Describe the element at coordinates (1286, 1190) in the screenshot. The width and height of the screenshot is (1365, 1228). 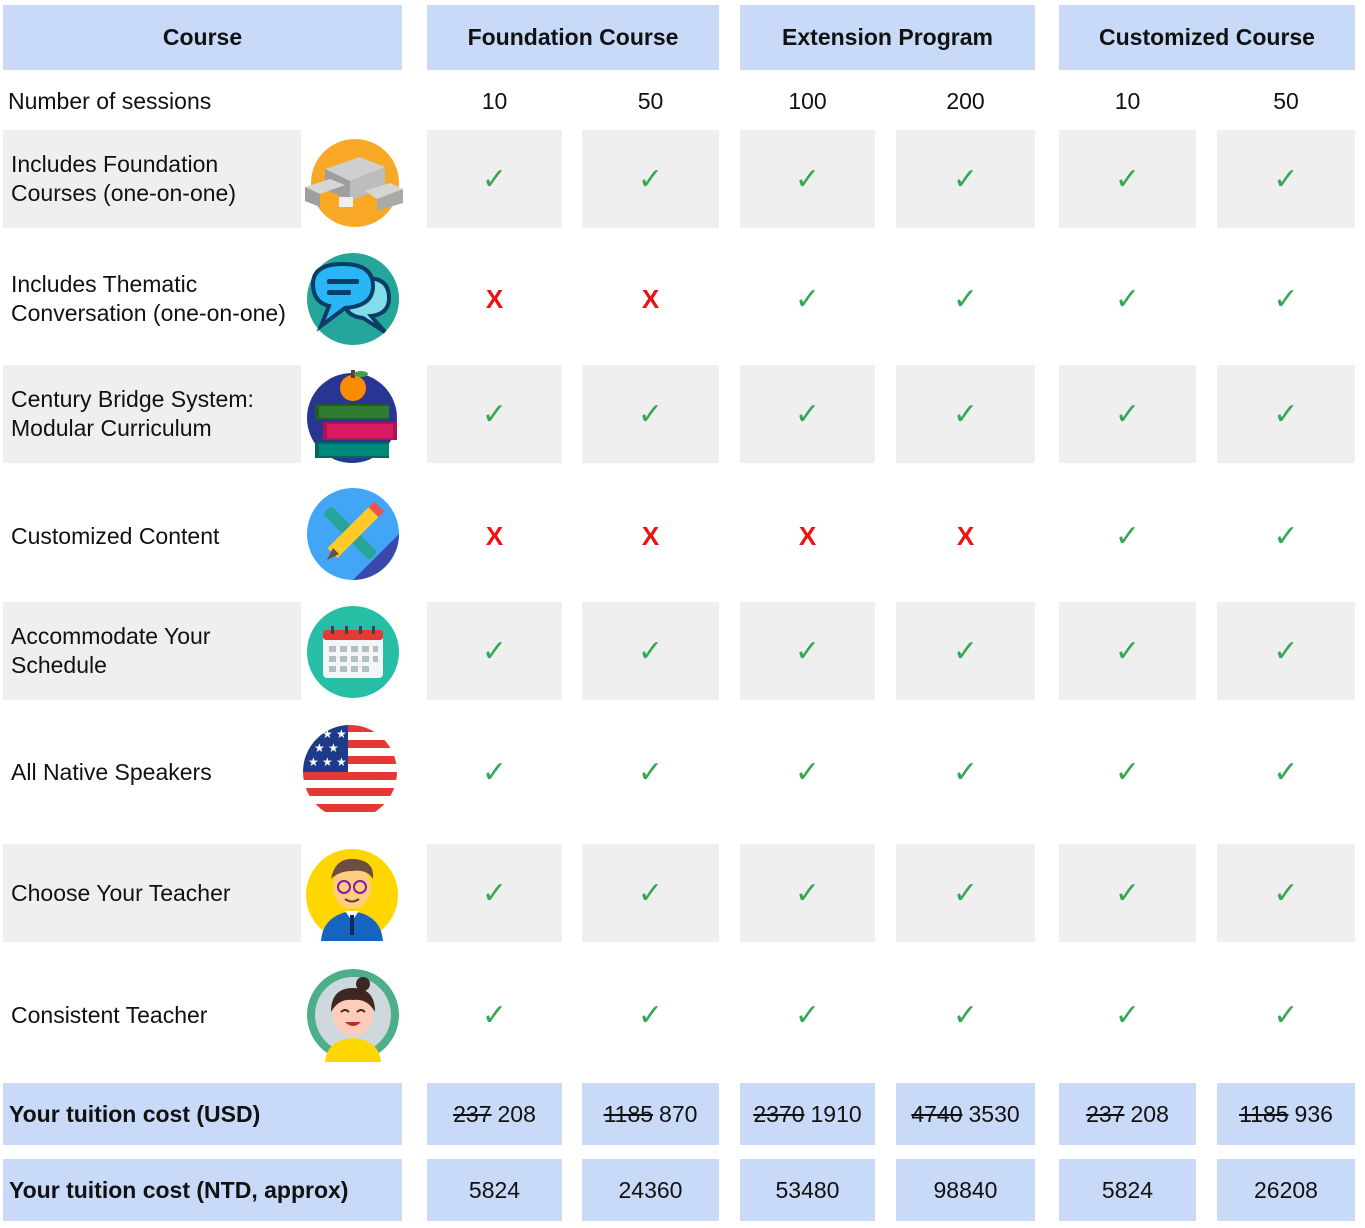
I see `ntd-cost-cell: 26208` at that location.